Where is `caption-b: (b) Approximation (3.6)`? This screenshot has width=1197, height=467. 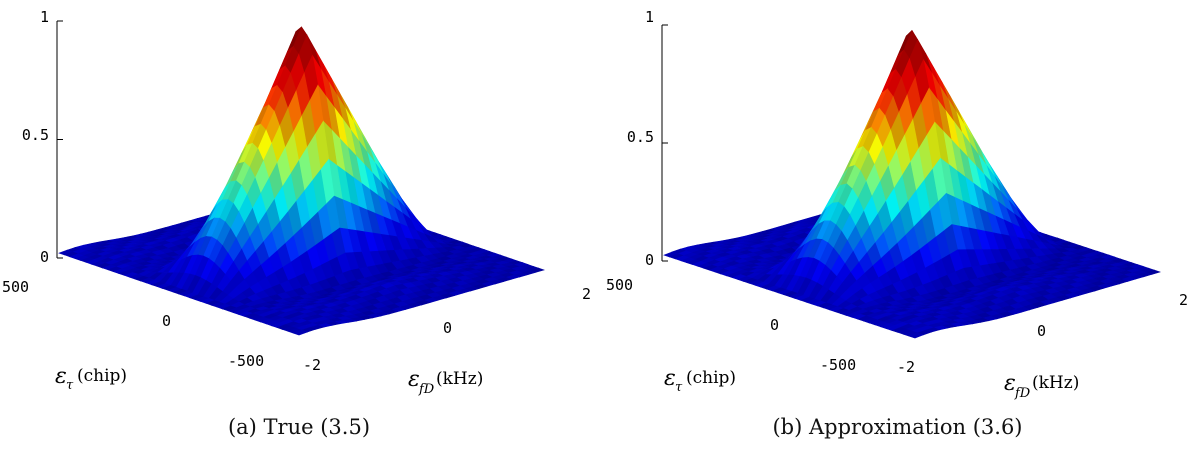
caption-b: (b) Approximation (3.6) is located at coordinates (897, 427).